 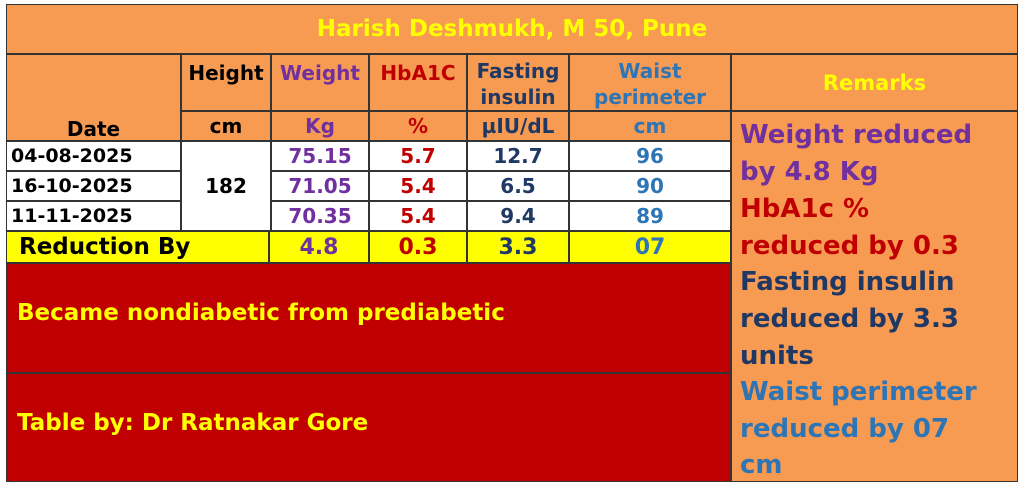 I want to click on waist-unit: cm, so click(x=650, y=126).